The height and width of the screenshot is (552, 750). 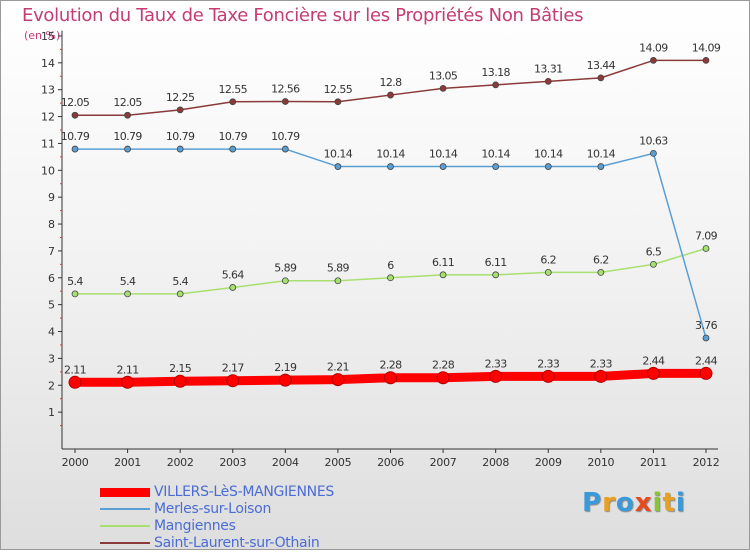 What do you see at coordinates (609, 503) in the screenshot?
I see `logo-letter: r` at bounding box center [609, 503].